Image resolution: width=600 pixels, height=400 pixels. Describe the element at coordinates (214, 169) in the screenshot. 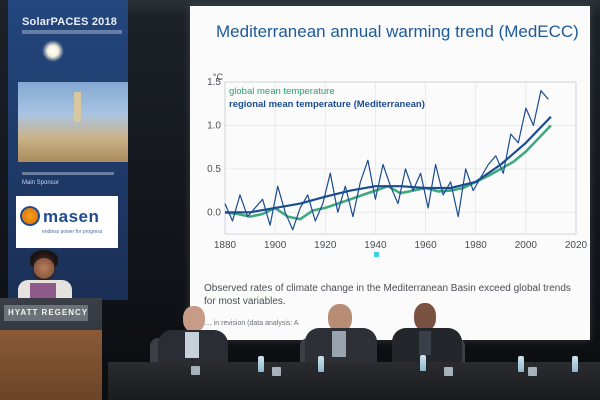

I see `y-tick-label: 0.5` at that location.